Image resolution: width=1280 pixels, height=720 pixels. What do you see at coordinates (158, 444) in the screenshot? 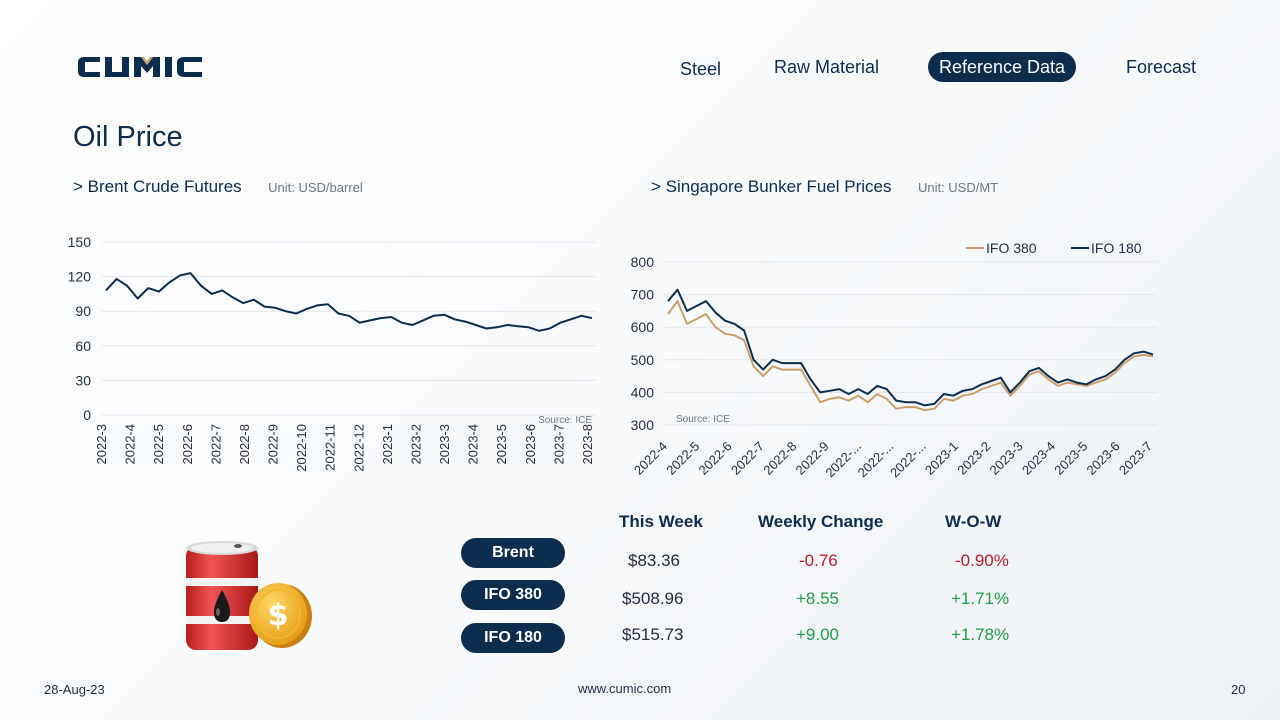
I see `brent-x-tick-label: 2022-5` at bounding box center [158, 444].